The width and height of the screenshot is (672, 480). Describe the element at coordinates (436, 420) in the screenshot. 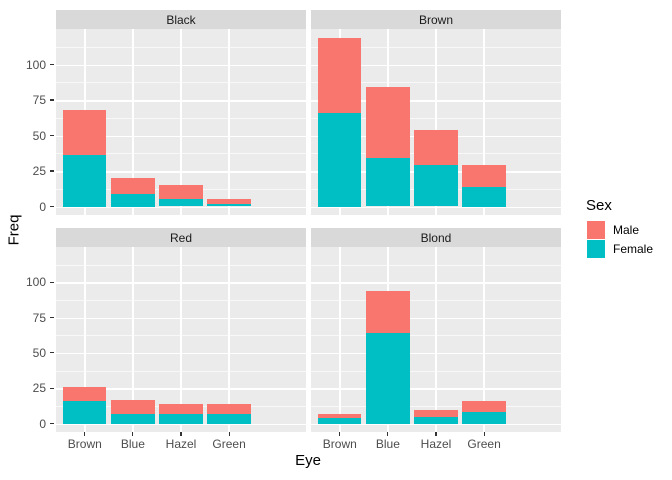

I see `bar-blond-hazel-female` at that location.